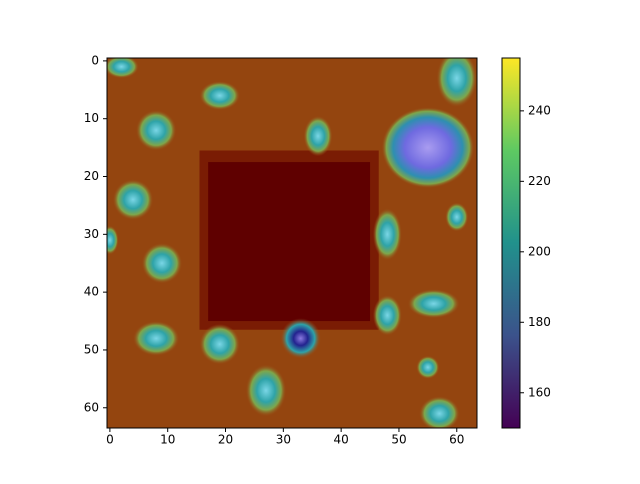 The height and width of the screenshot is (484, 640). What do you see at coordinates (225, 440) in the screenshot?
I see `x-tick-label: 20` at bounding box center [225, 440].